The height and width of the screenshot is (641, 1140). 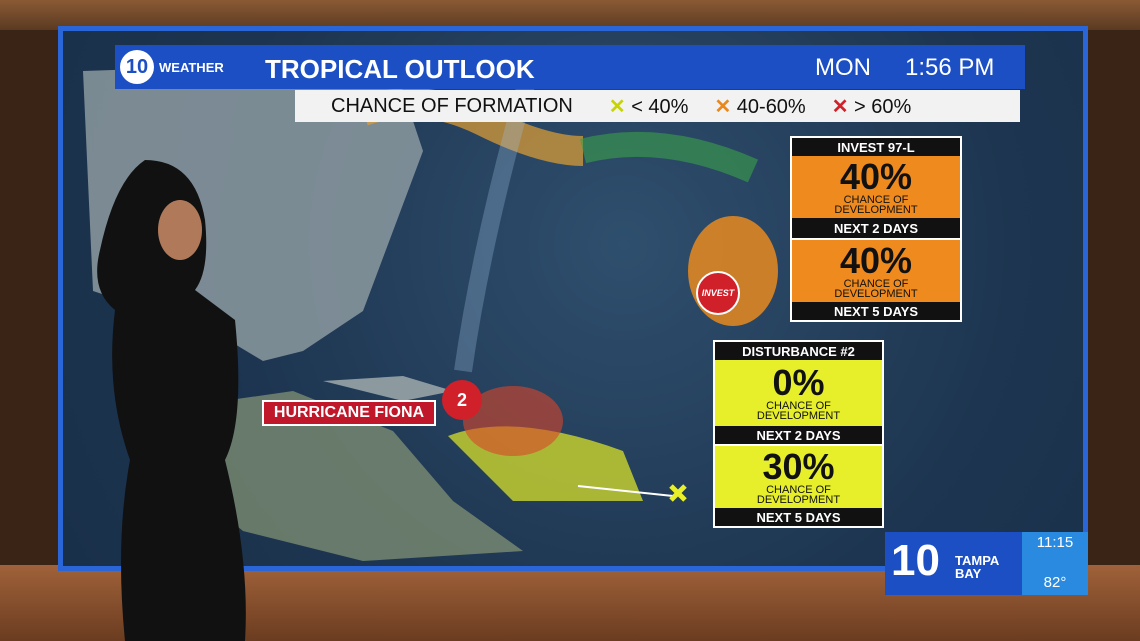 I want to click on panel: 0% CHANCE OF DEVELOPMENT, so click(x=798, y=393).